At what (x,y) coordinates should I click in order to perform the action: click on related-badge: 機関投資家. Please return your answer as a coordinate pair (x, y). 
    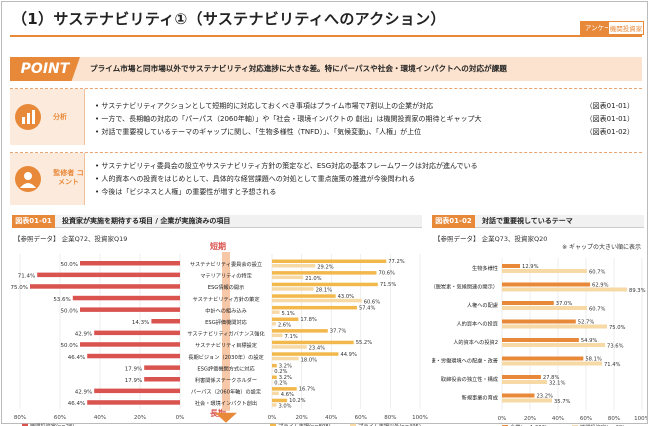
    Looking at the image, I should click on (626, 28).